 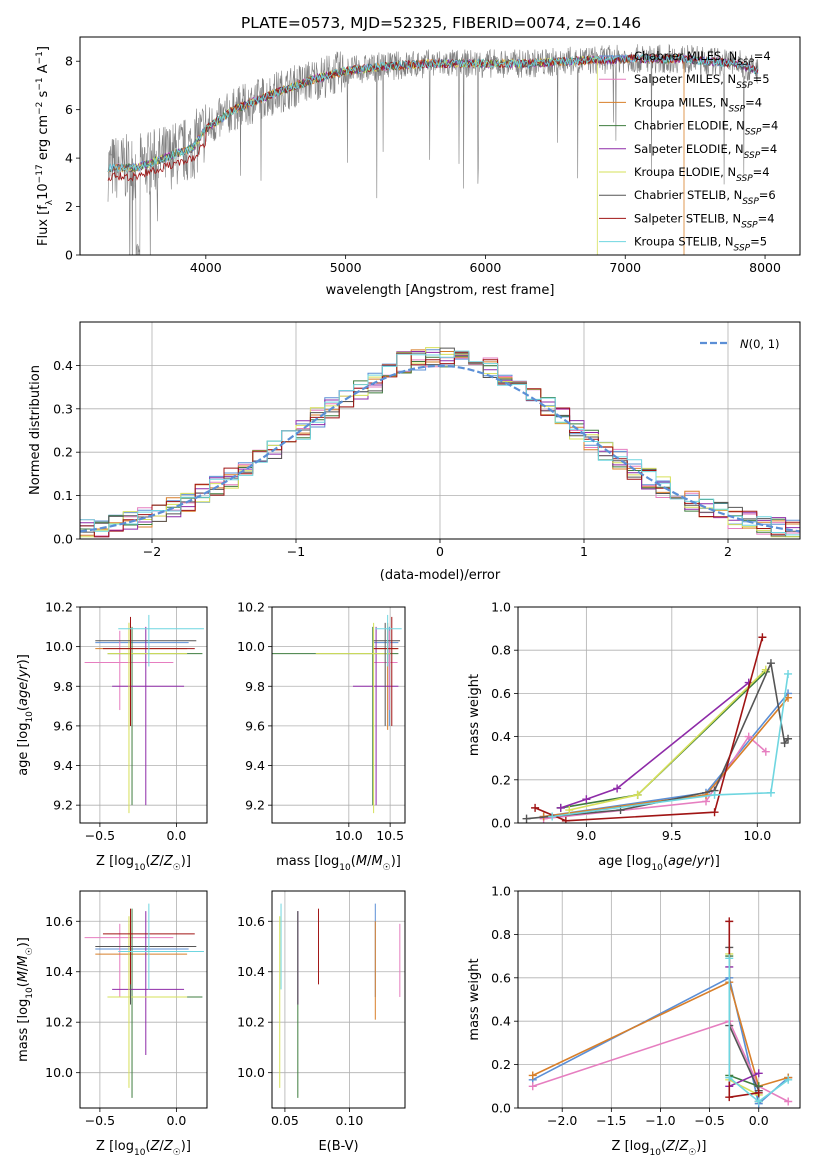 I want to click on y-axis-label: Normed distribution, so click(x=35, y=430).